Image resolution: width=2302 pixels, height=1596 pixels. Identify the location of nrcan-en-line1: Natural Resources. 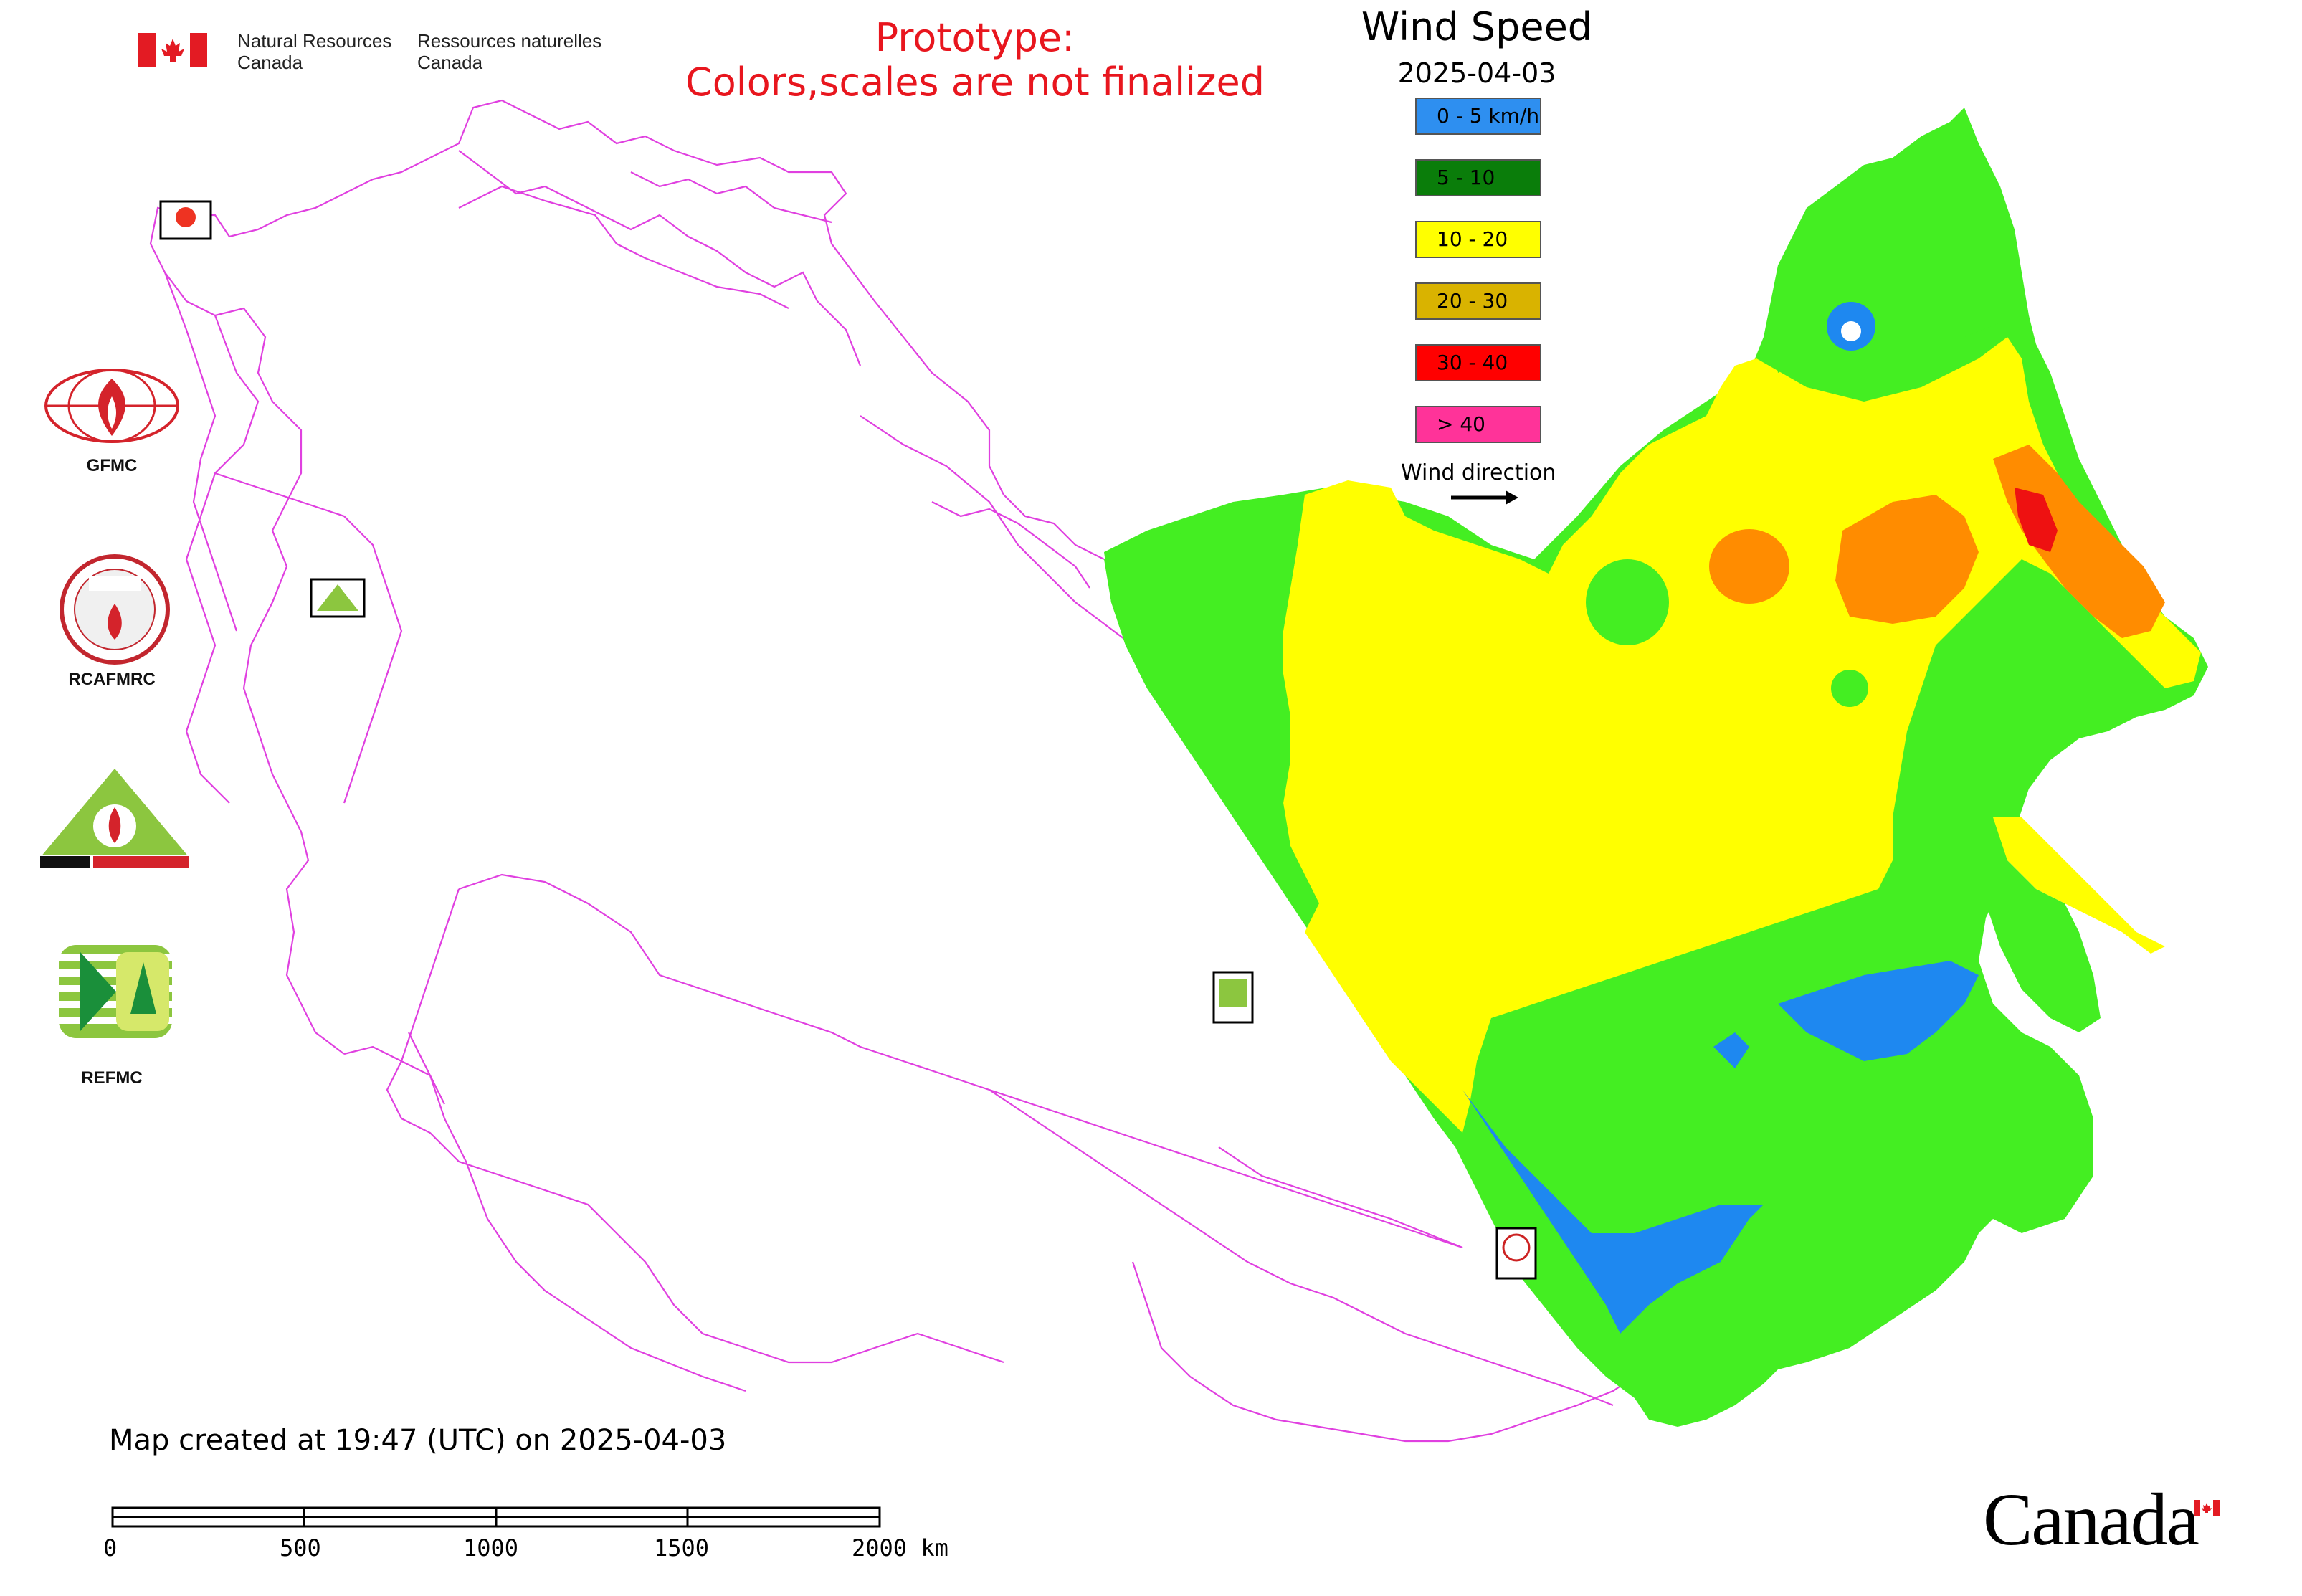
(314, 41).